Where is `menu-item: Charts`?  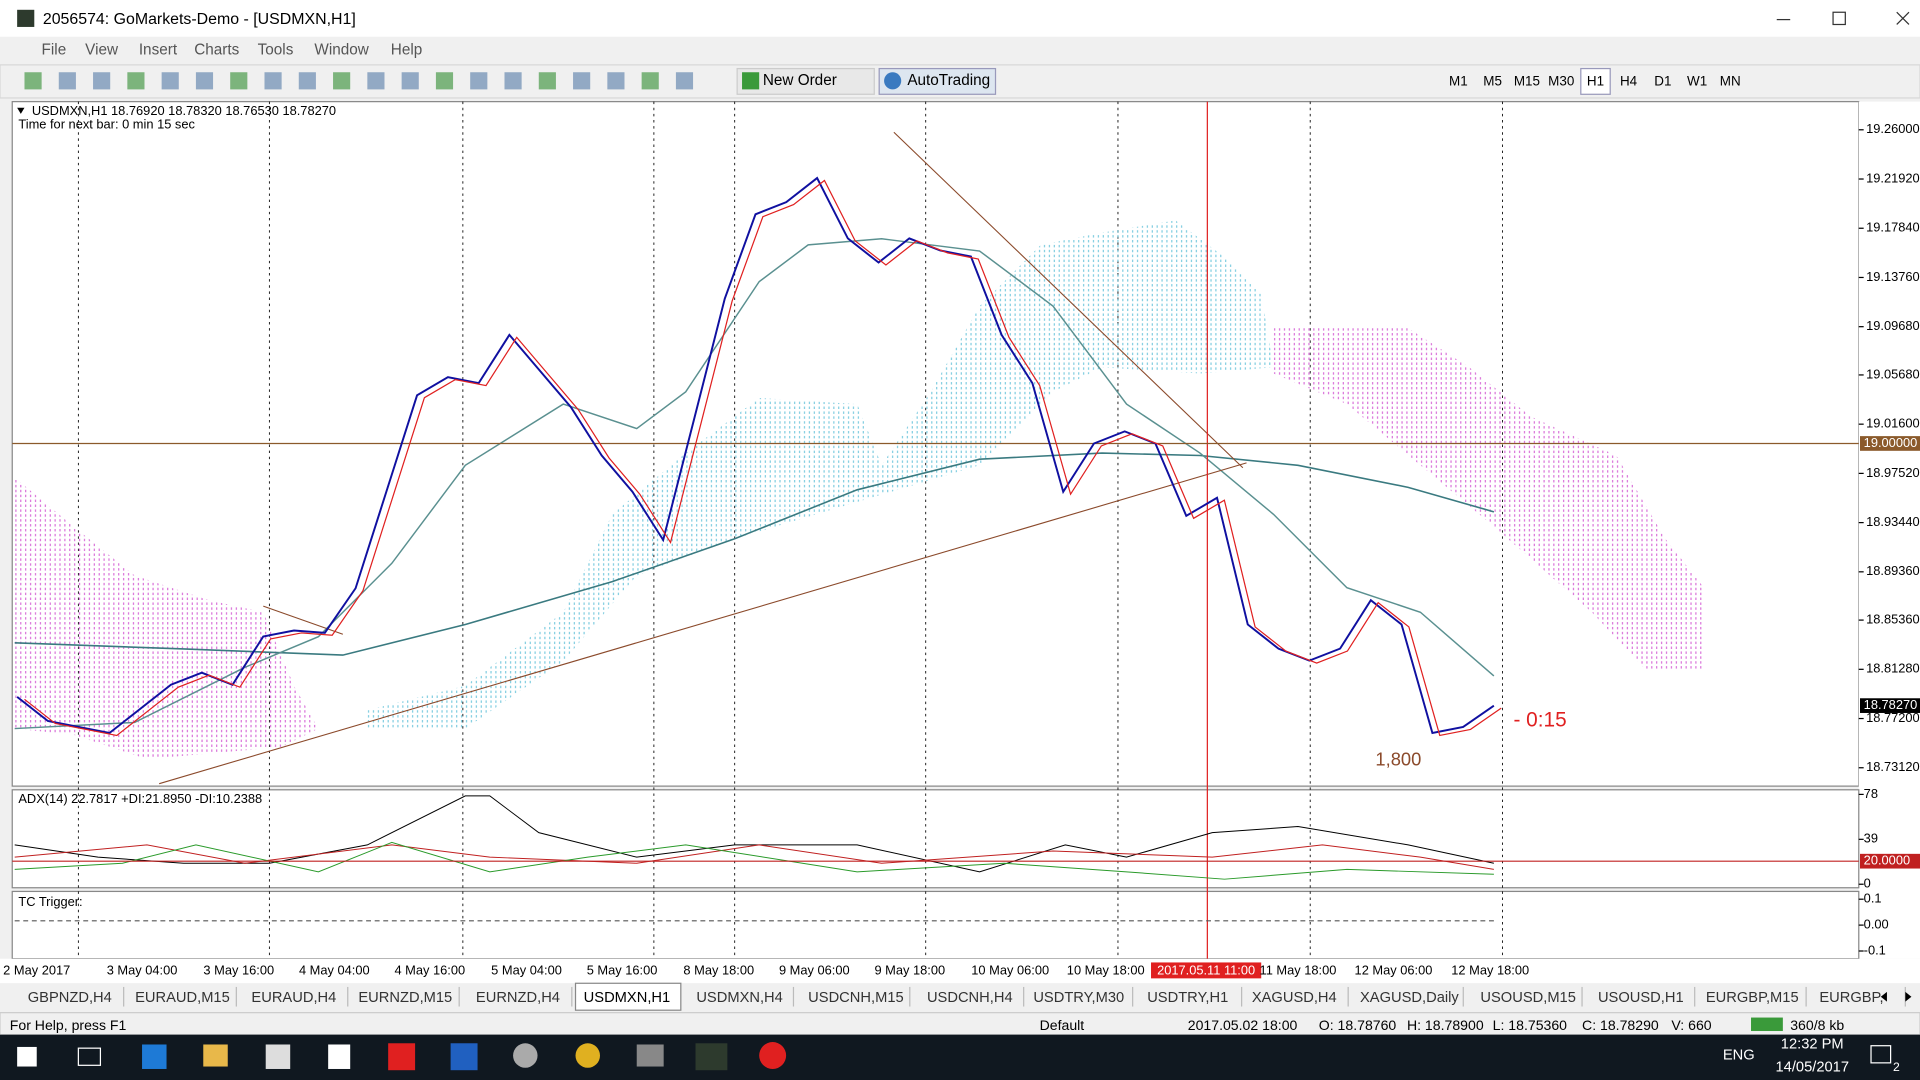 menu-item: Charts is located at coordinates (216, 49).